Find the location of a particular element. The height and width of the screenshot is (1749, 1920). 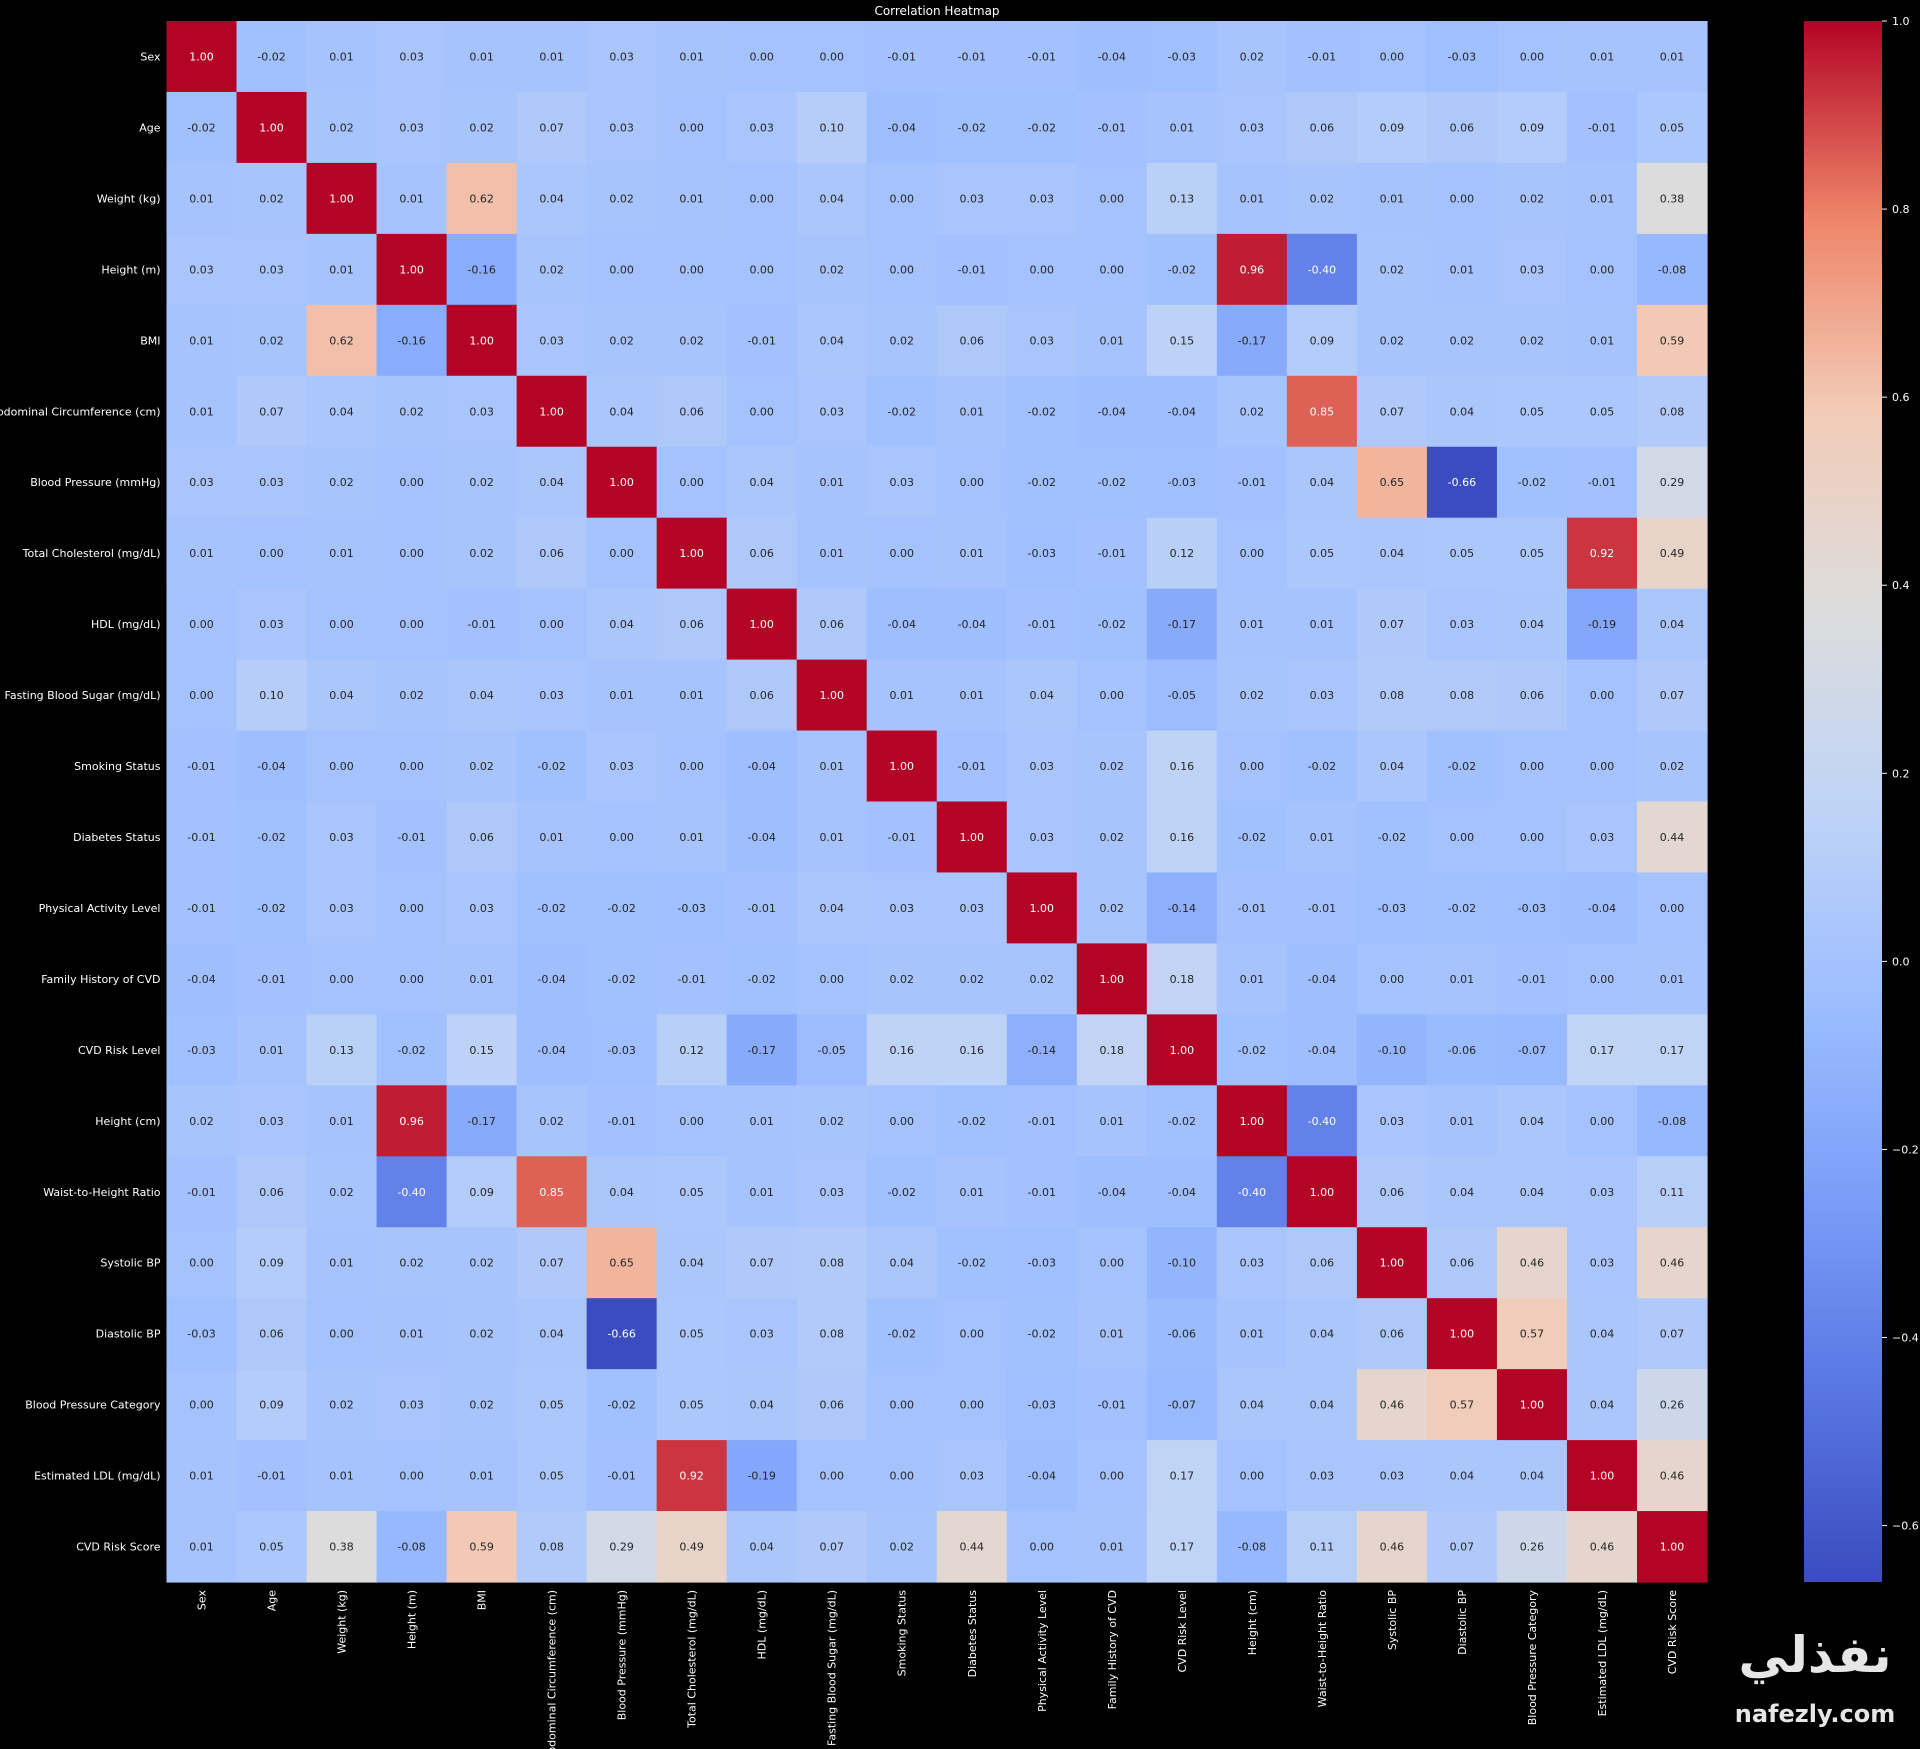

cell-annotation: -0.17 is located at coordinates (1182, 624).